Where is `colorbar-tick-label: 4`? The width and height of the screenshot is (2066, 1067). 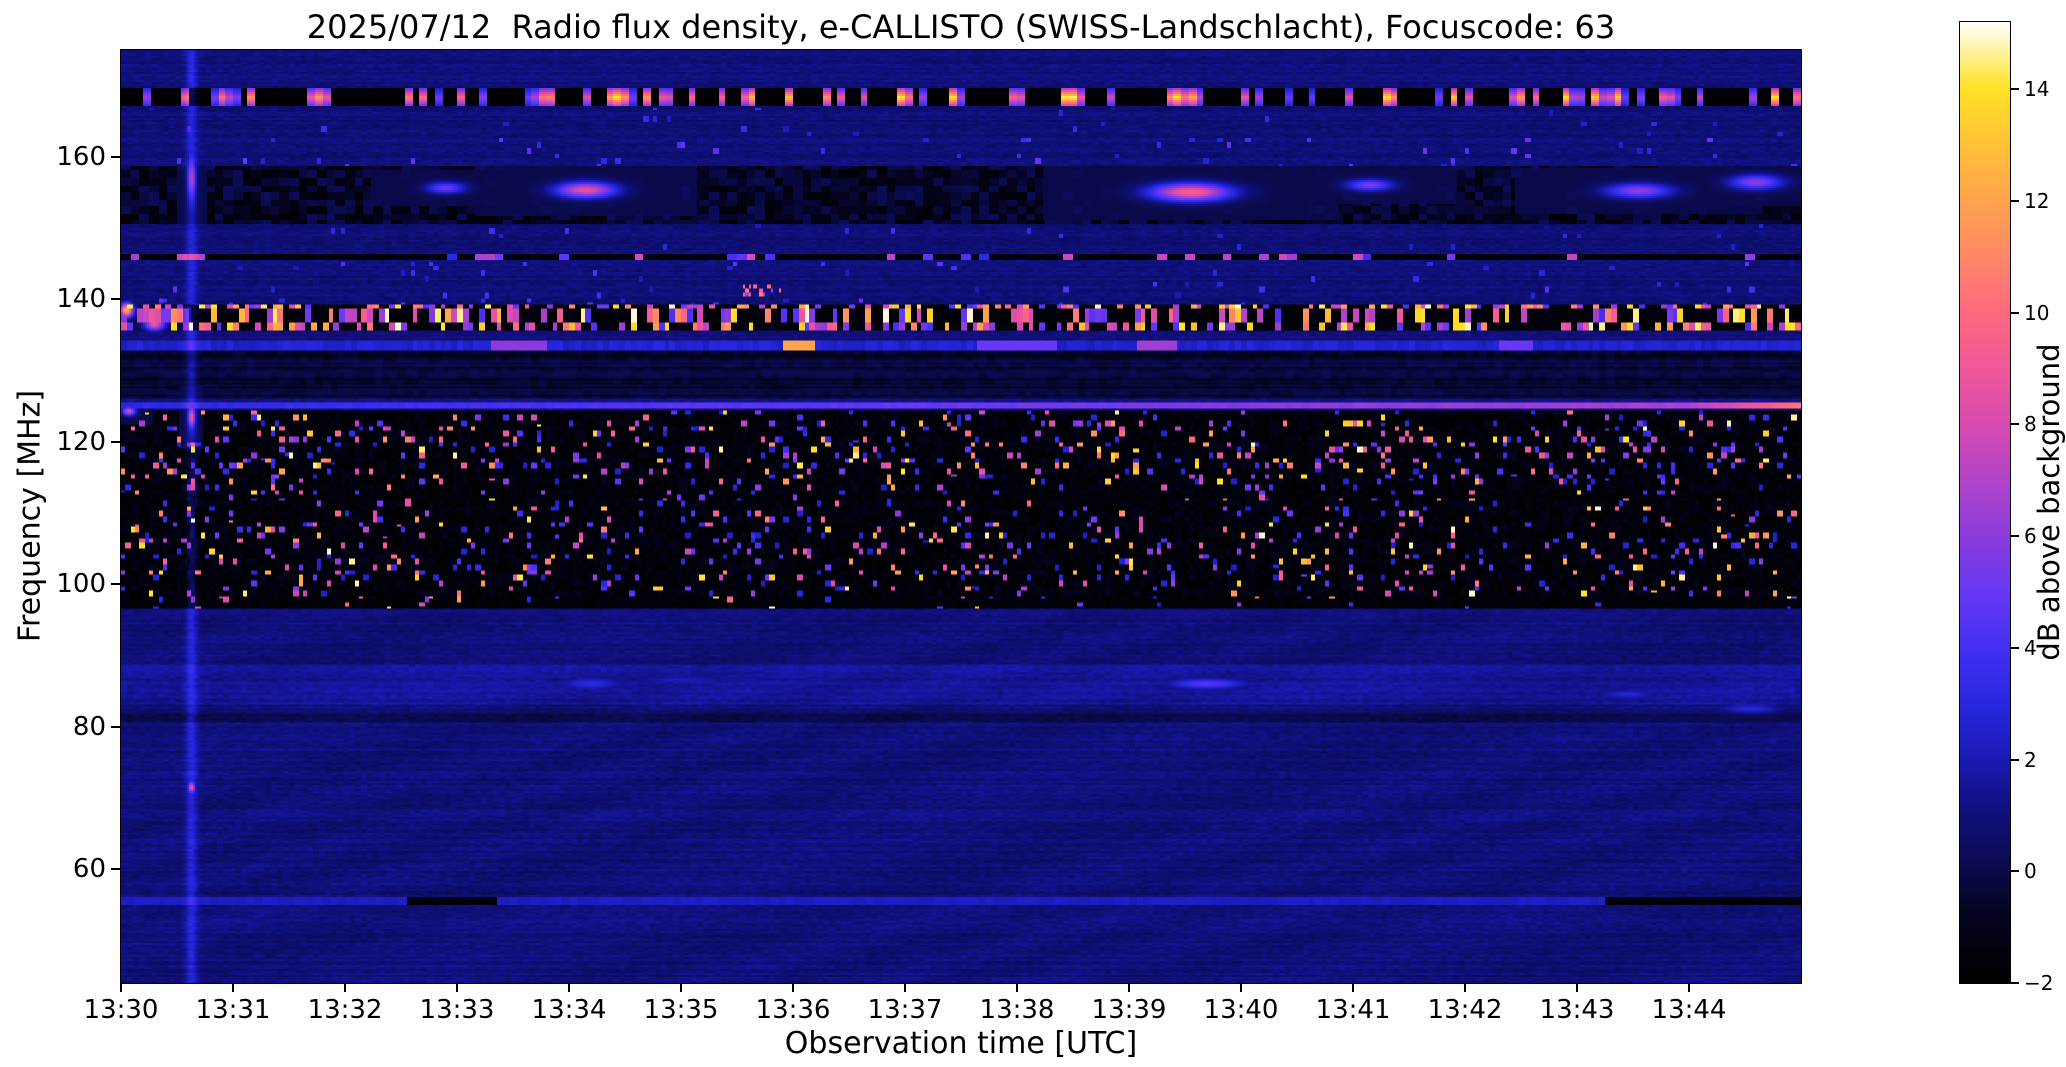
colorbar-tick-label: 4 is located at coordinates (2030, 647).